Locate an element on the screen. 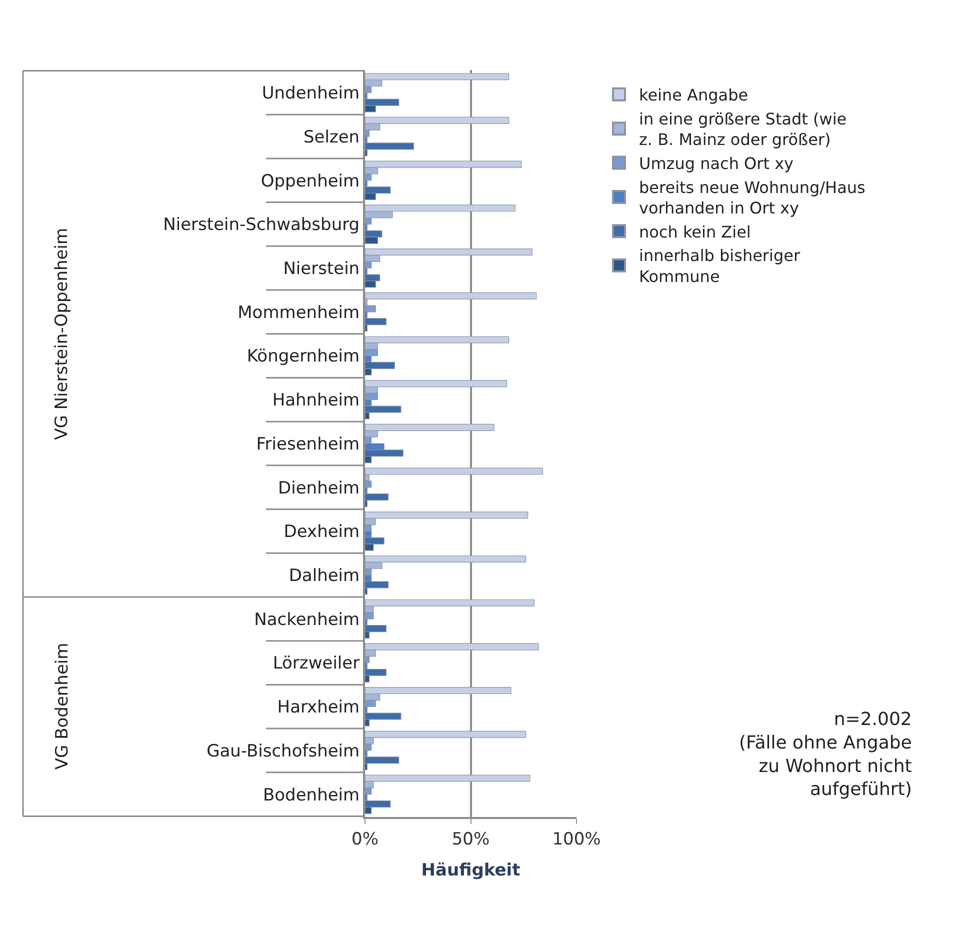  y-tick-label: Nackenheim is located at coordinates (307, 620).